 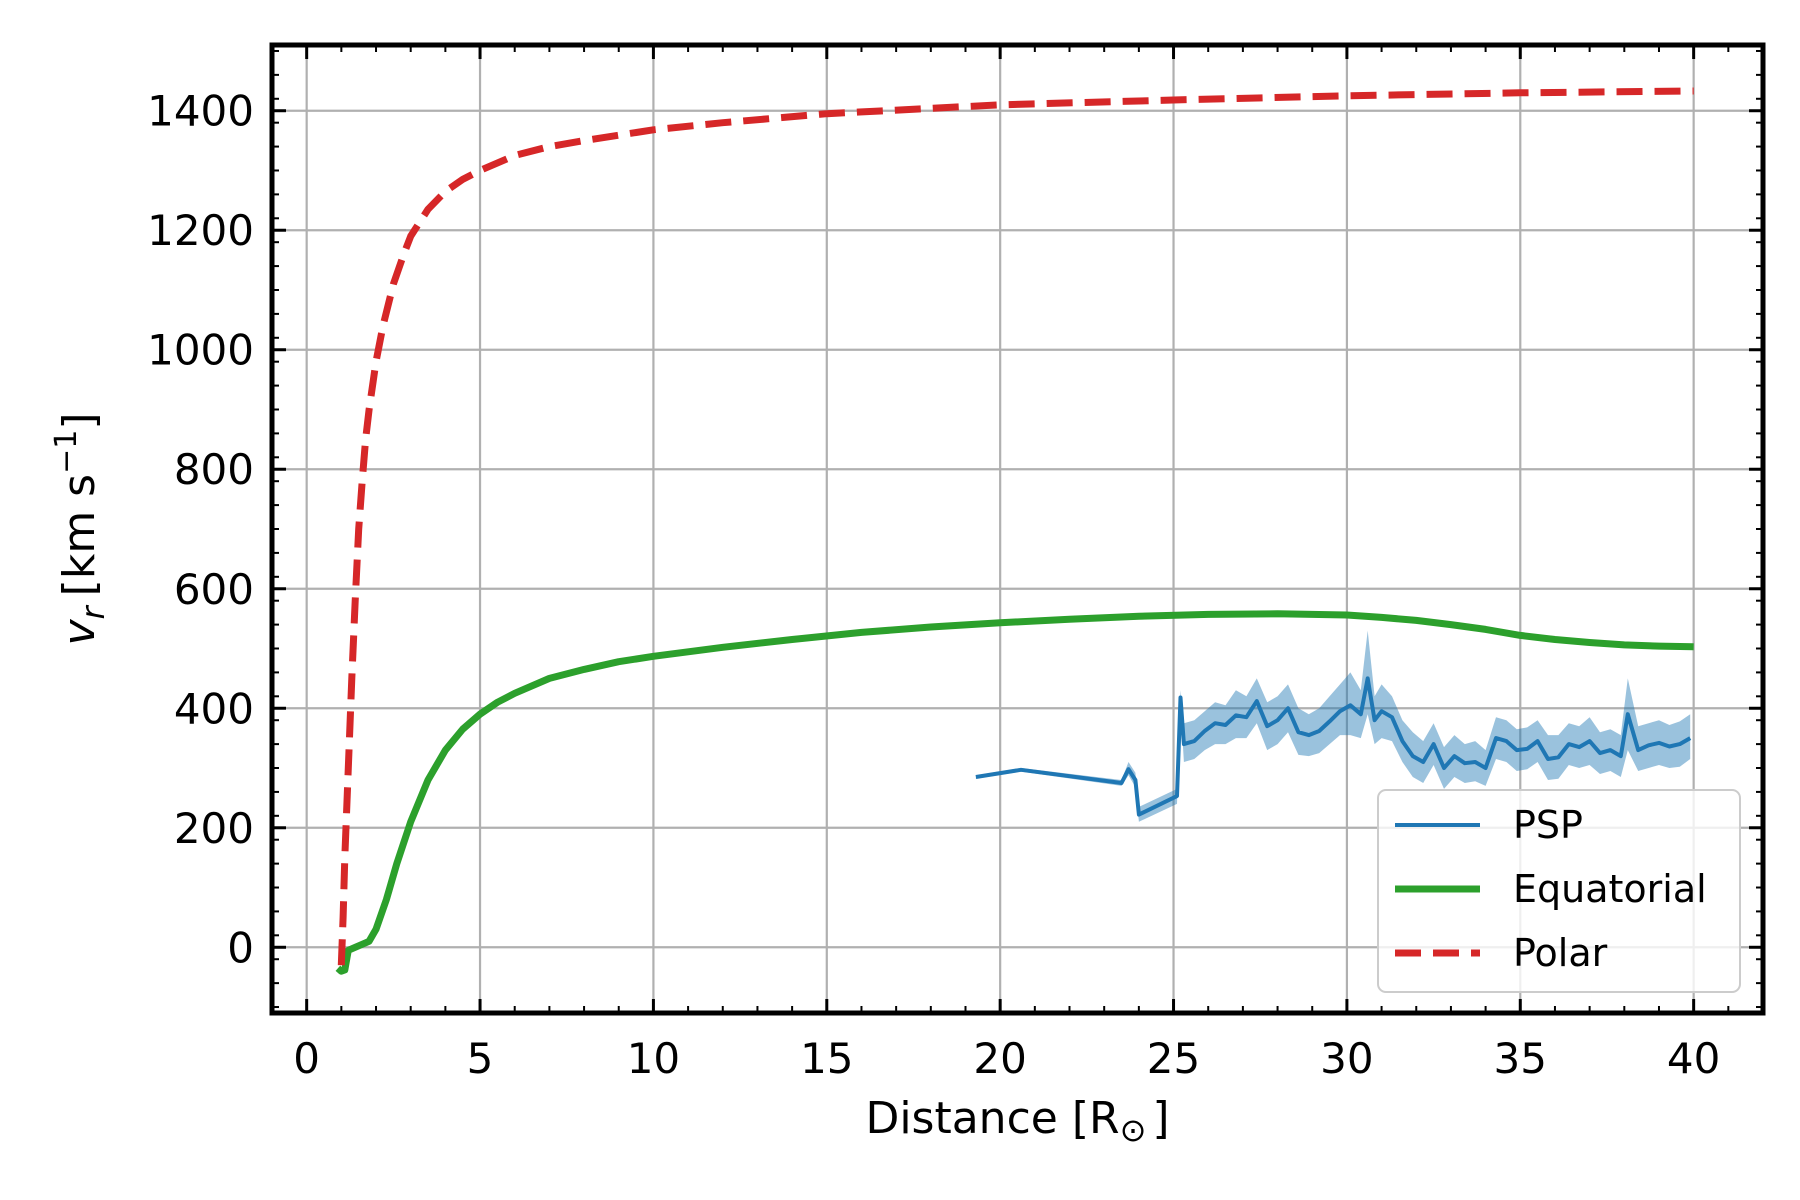 What do you see at coordinates (1560, 953) in the screenshot?
I see `legend-label-polar: Polar` at bounding box center [1560, 953].